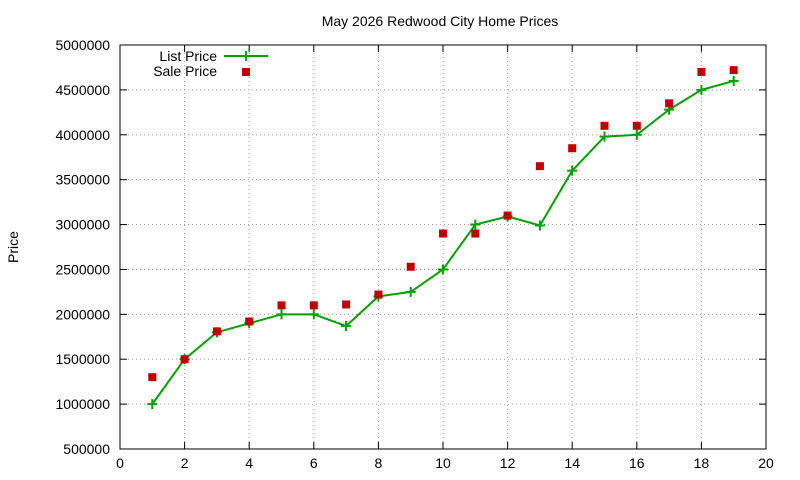 Image resolution: width=800 pixels, height=480 pixels. What do you see at coordinates (13, 247) in the screenshot?
I see `y-axis-label: Price` at bounding box center [13, 247].